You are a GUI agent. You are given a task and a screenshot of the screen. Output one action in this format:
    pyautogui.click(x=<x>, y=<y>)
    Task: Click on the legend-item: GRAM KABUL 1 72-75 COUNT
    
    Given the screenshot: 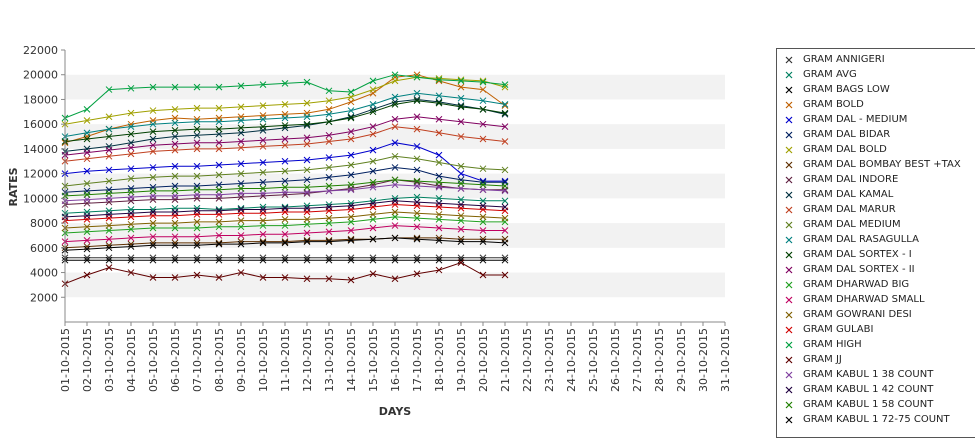 What is the action you would take?
    pyautogui.click(x=866, y=419)
    